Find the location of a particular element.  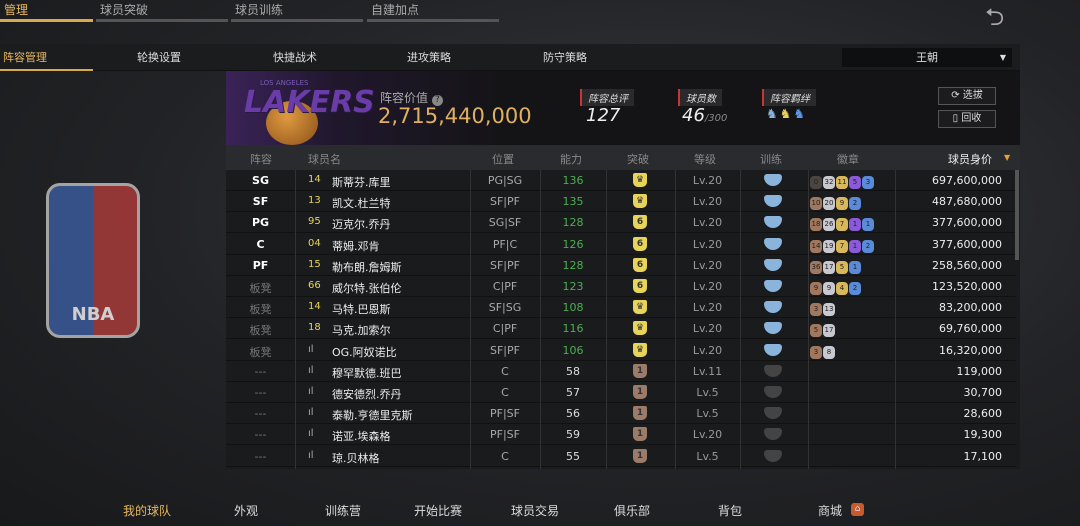

scrollbar is located at coordinates (1017, 215).